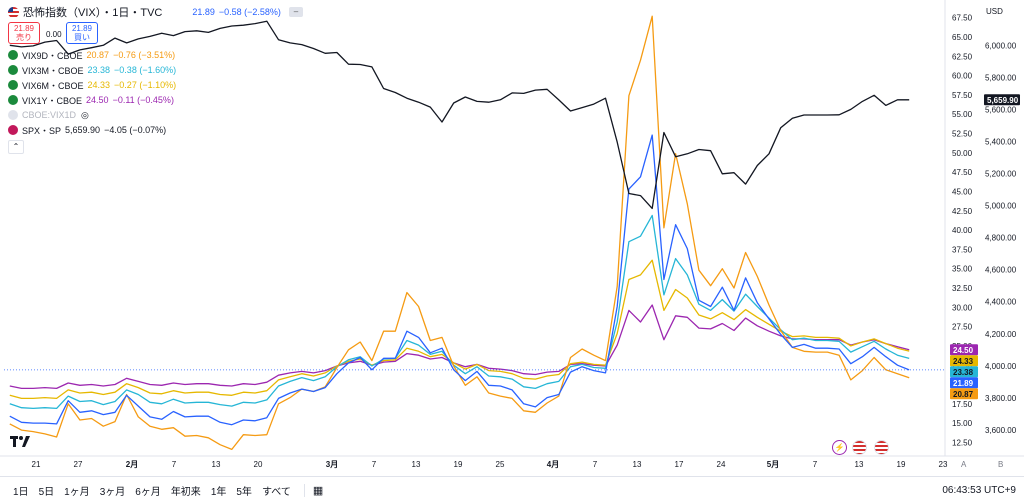 The height and width of the screenshot is (503, 1024). Describe the element at coordinates (132, 464) in the screenshot. I see `time-tick: 2月` at that location.